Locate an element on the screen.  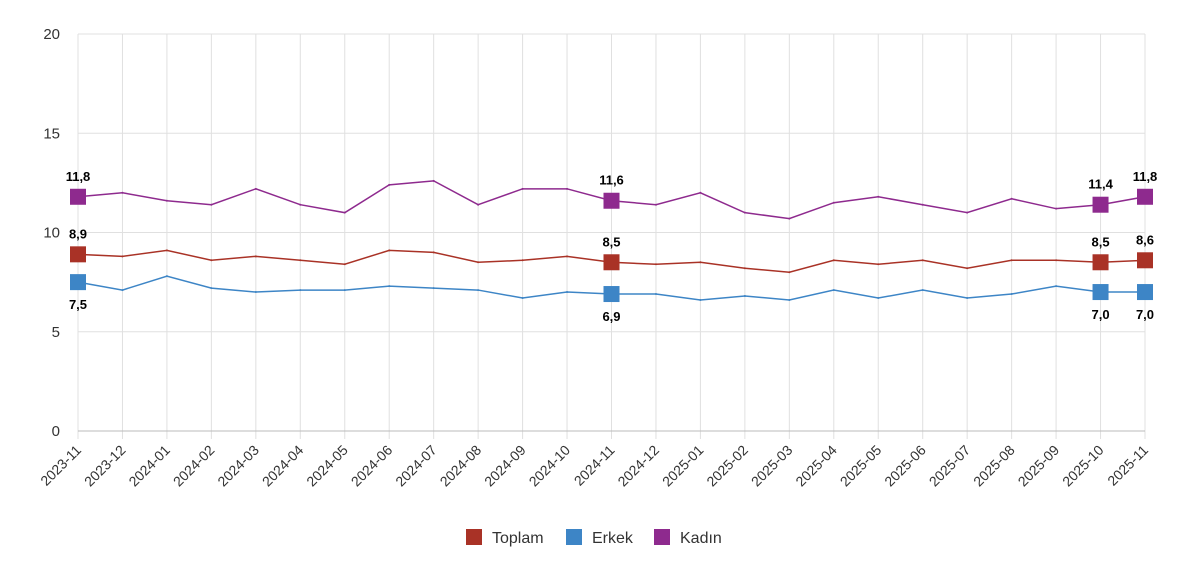
data-label: 8,9 is located at coordinates (78, 233).